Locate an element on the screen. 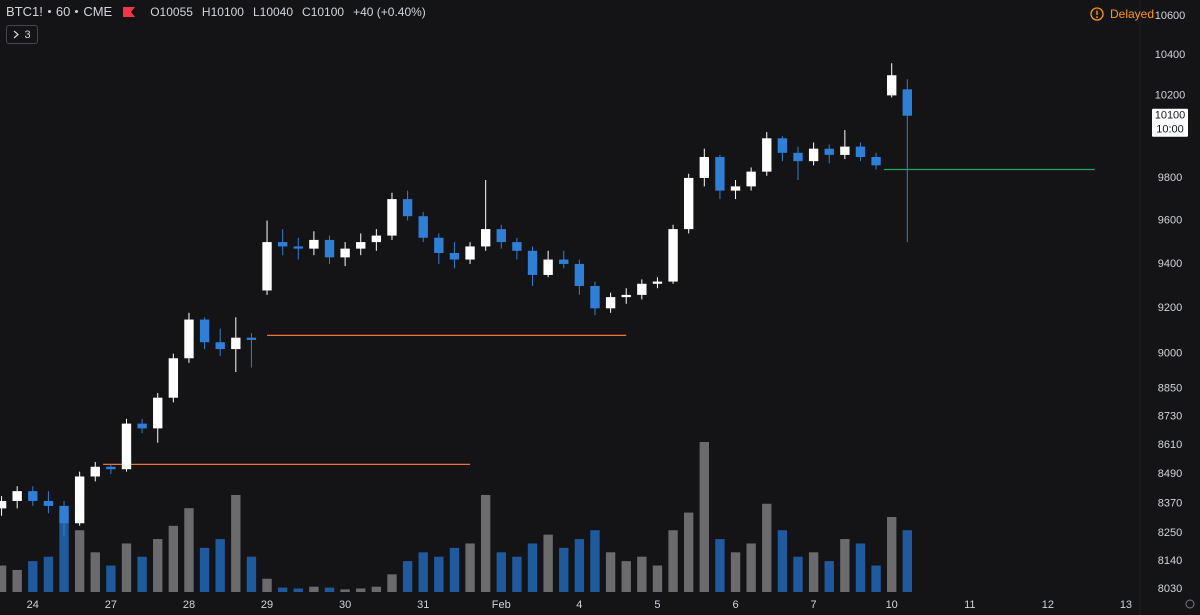 The width and height of the screenshot is (1200, 615). delayed-badge: Delayed is located at coordinates (1122, 14).